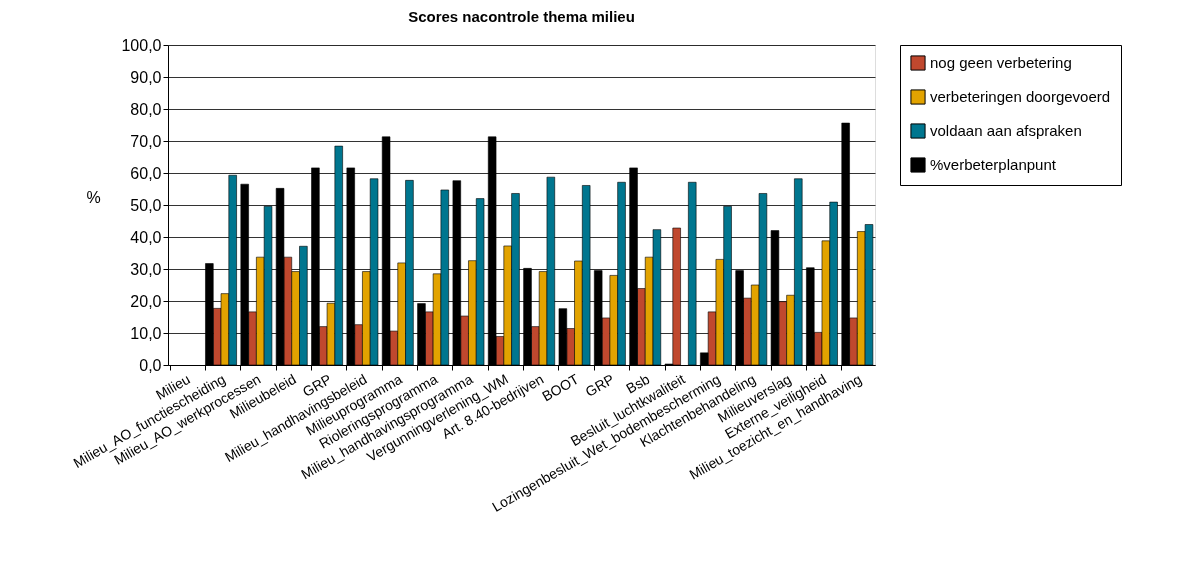  What do you see at coordinates (521, 16) in the screenshot?
I see `chart-title: Scores nacontrole thema milieu` at bounding box center [521, 16].